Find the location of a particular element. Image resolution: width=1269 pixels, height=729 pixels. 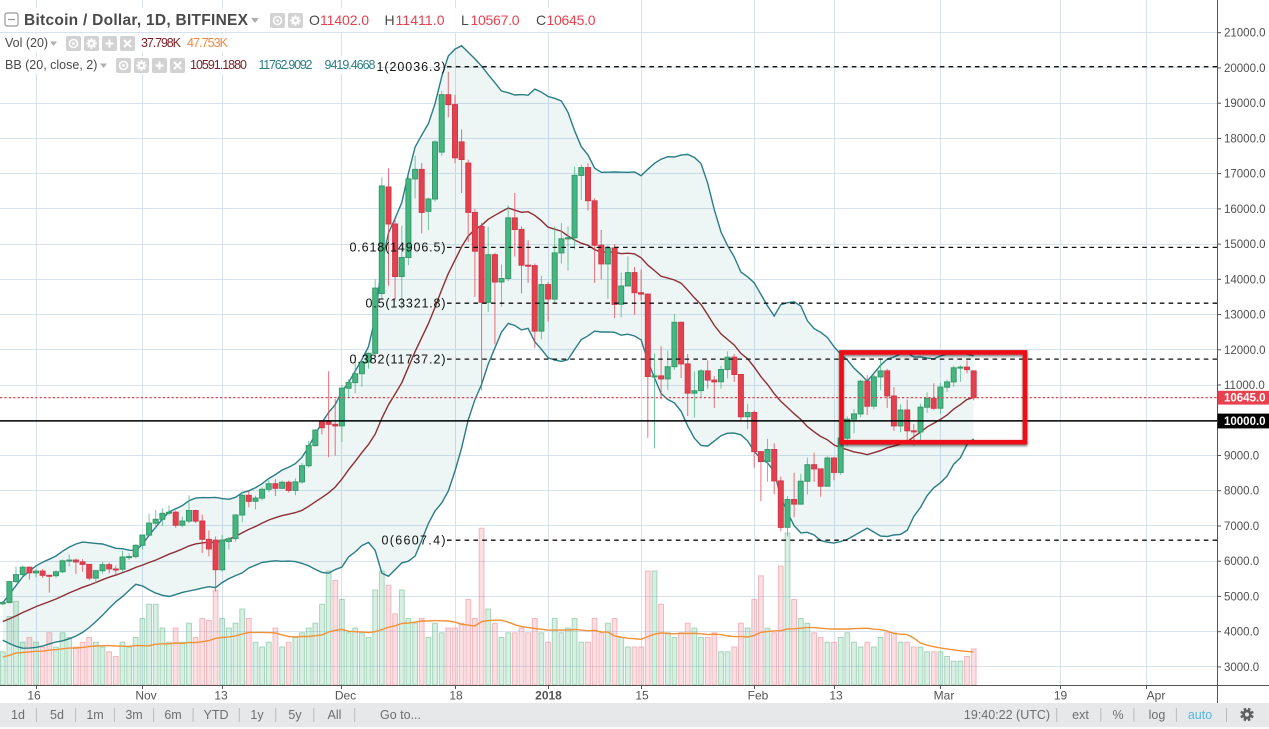

svg-text: 9419.4668 is located at coordinates (350, 65).